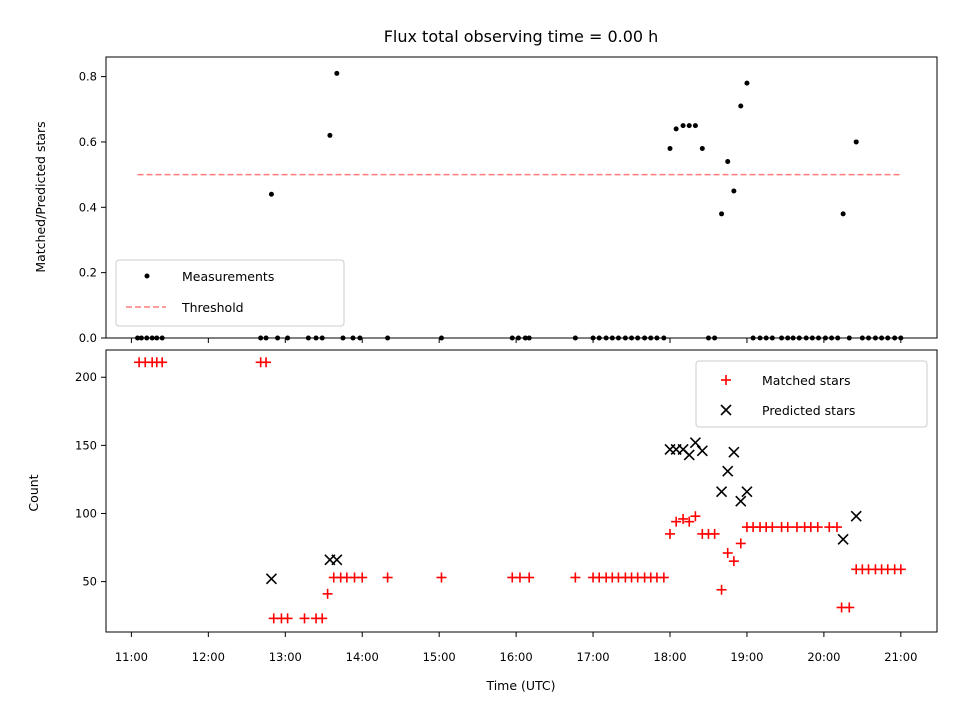 This screenshot has height=720, width=960. Describe the element at coordinates (212, 307) in the screenshot. I see `legend-threshold-label: Threshold` at that location.